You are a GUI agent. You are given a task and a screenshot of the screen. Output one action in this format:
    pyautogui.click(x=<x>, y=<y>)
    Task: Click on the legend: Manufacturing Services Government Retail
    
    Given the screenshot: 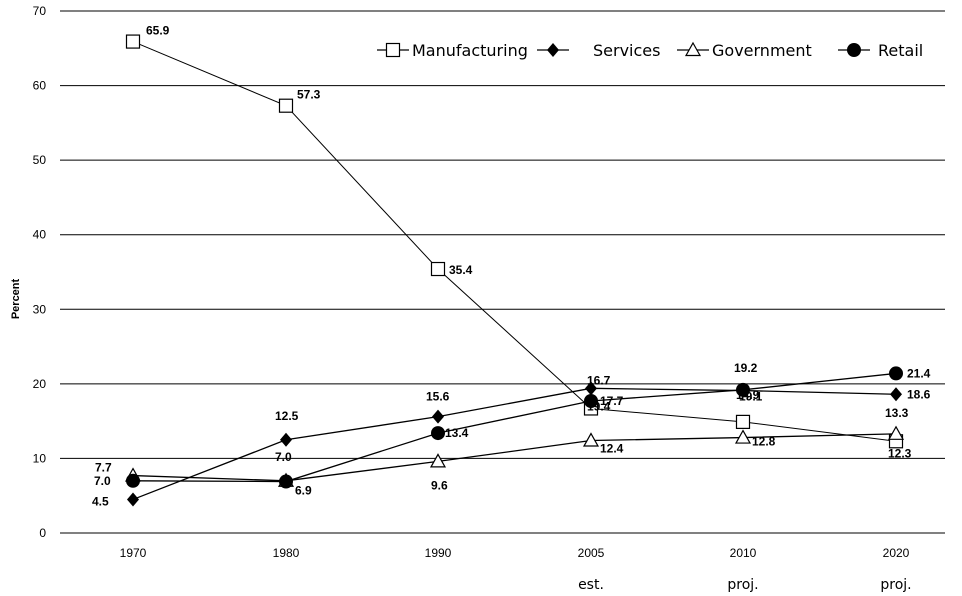 What is the action you would take?
    pyautogui.click(x=650, y=50)
    